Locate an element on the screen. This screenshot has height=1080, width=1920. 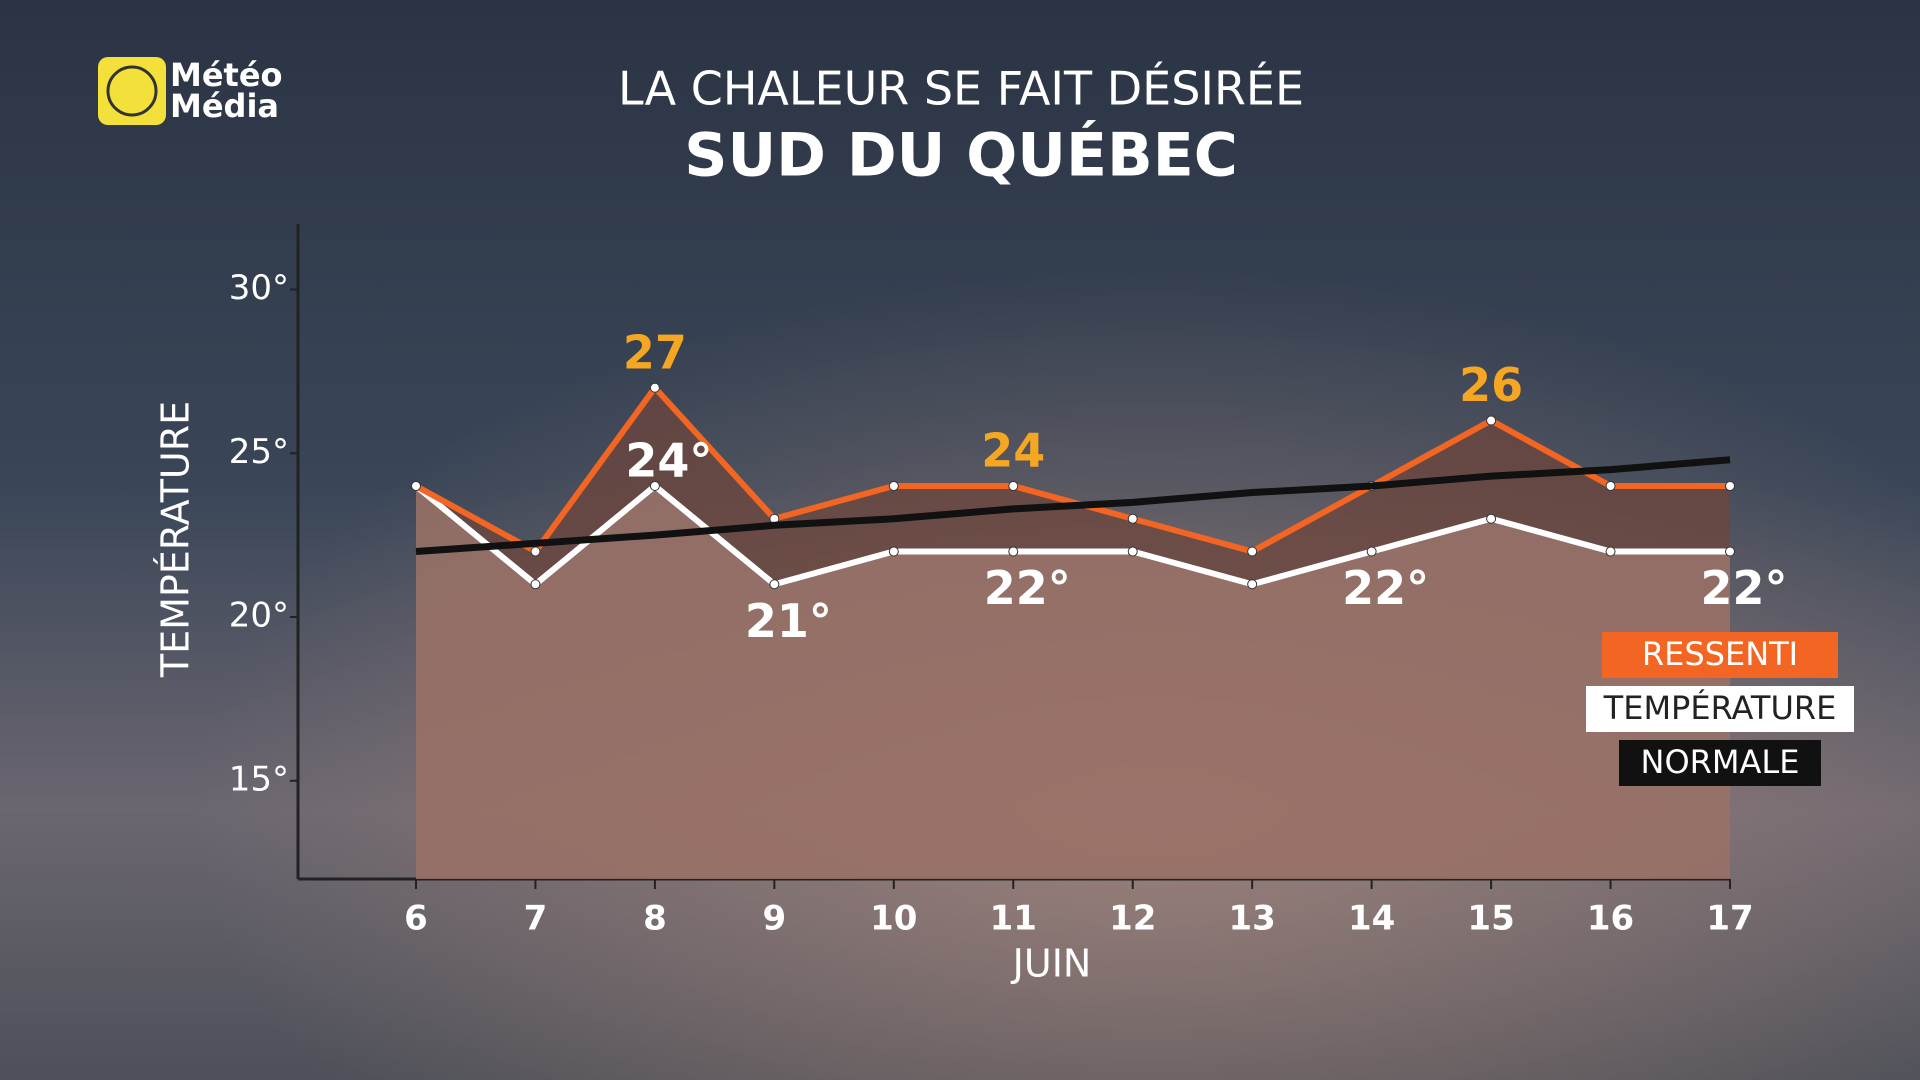
legend-label: RESSENTI is located at coordinates (1720, 654).